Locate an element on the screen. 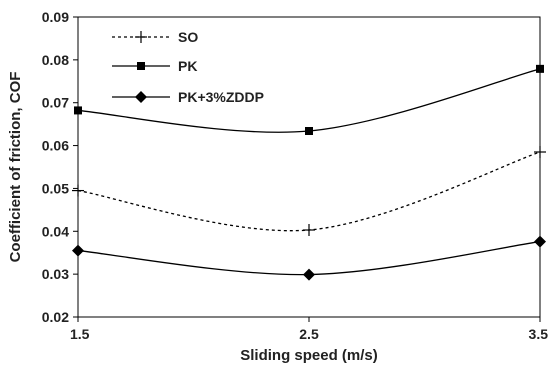 The width and height of the screenshot is (551, 366). legend-entry: PK is located at coordinates (154, 66).